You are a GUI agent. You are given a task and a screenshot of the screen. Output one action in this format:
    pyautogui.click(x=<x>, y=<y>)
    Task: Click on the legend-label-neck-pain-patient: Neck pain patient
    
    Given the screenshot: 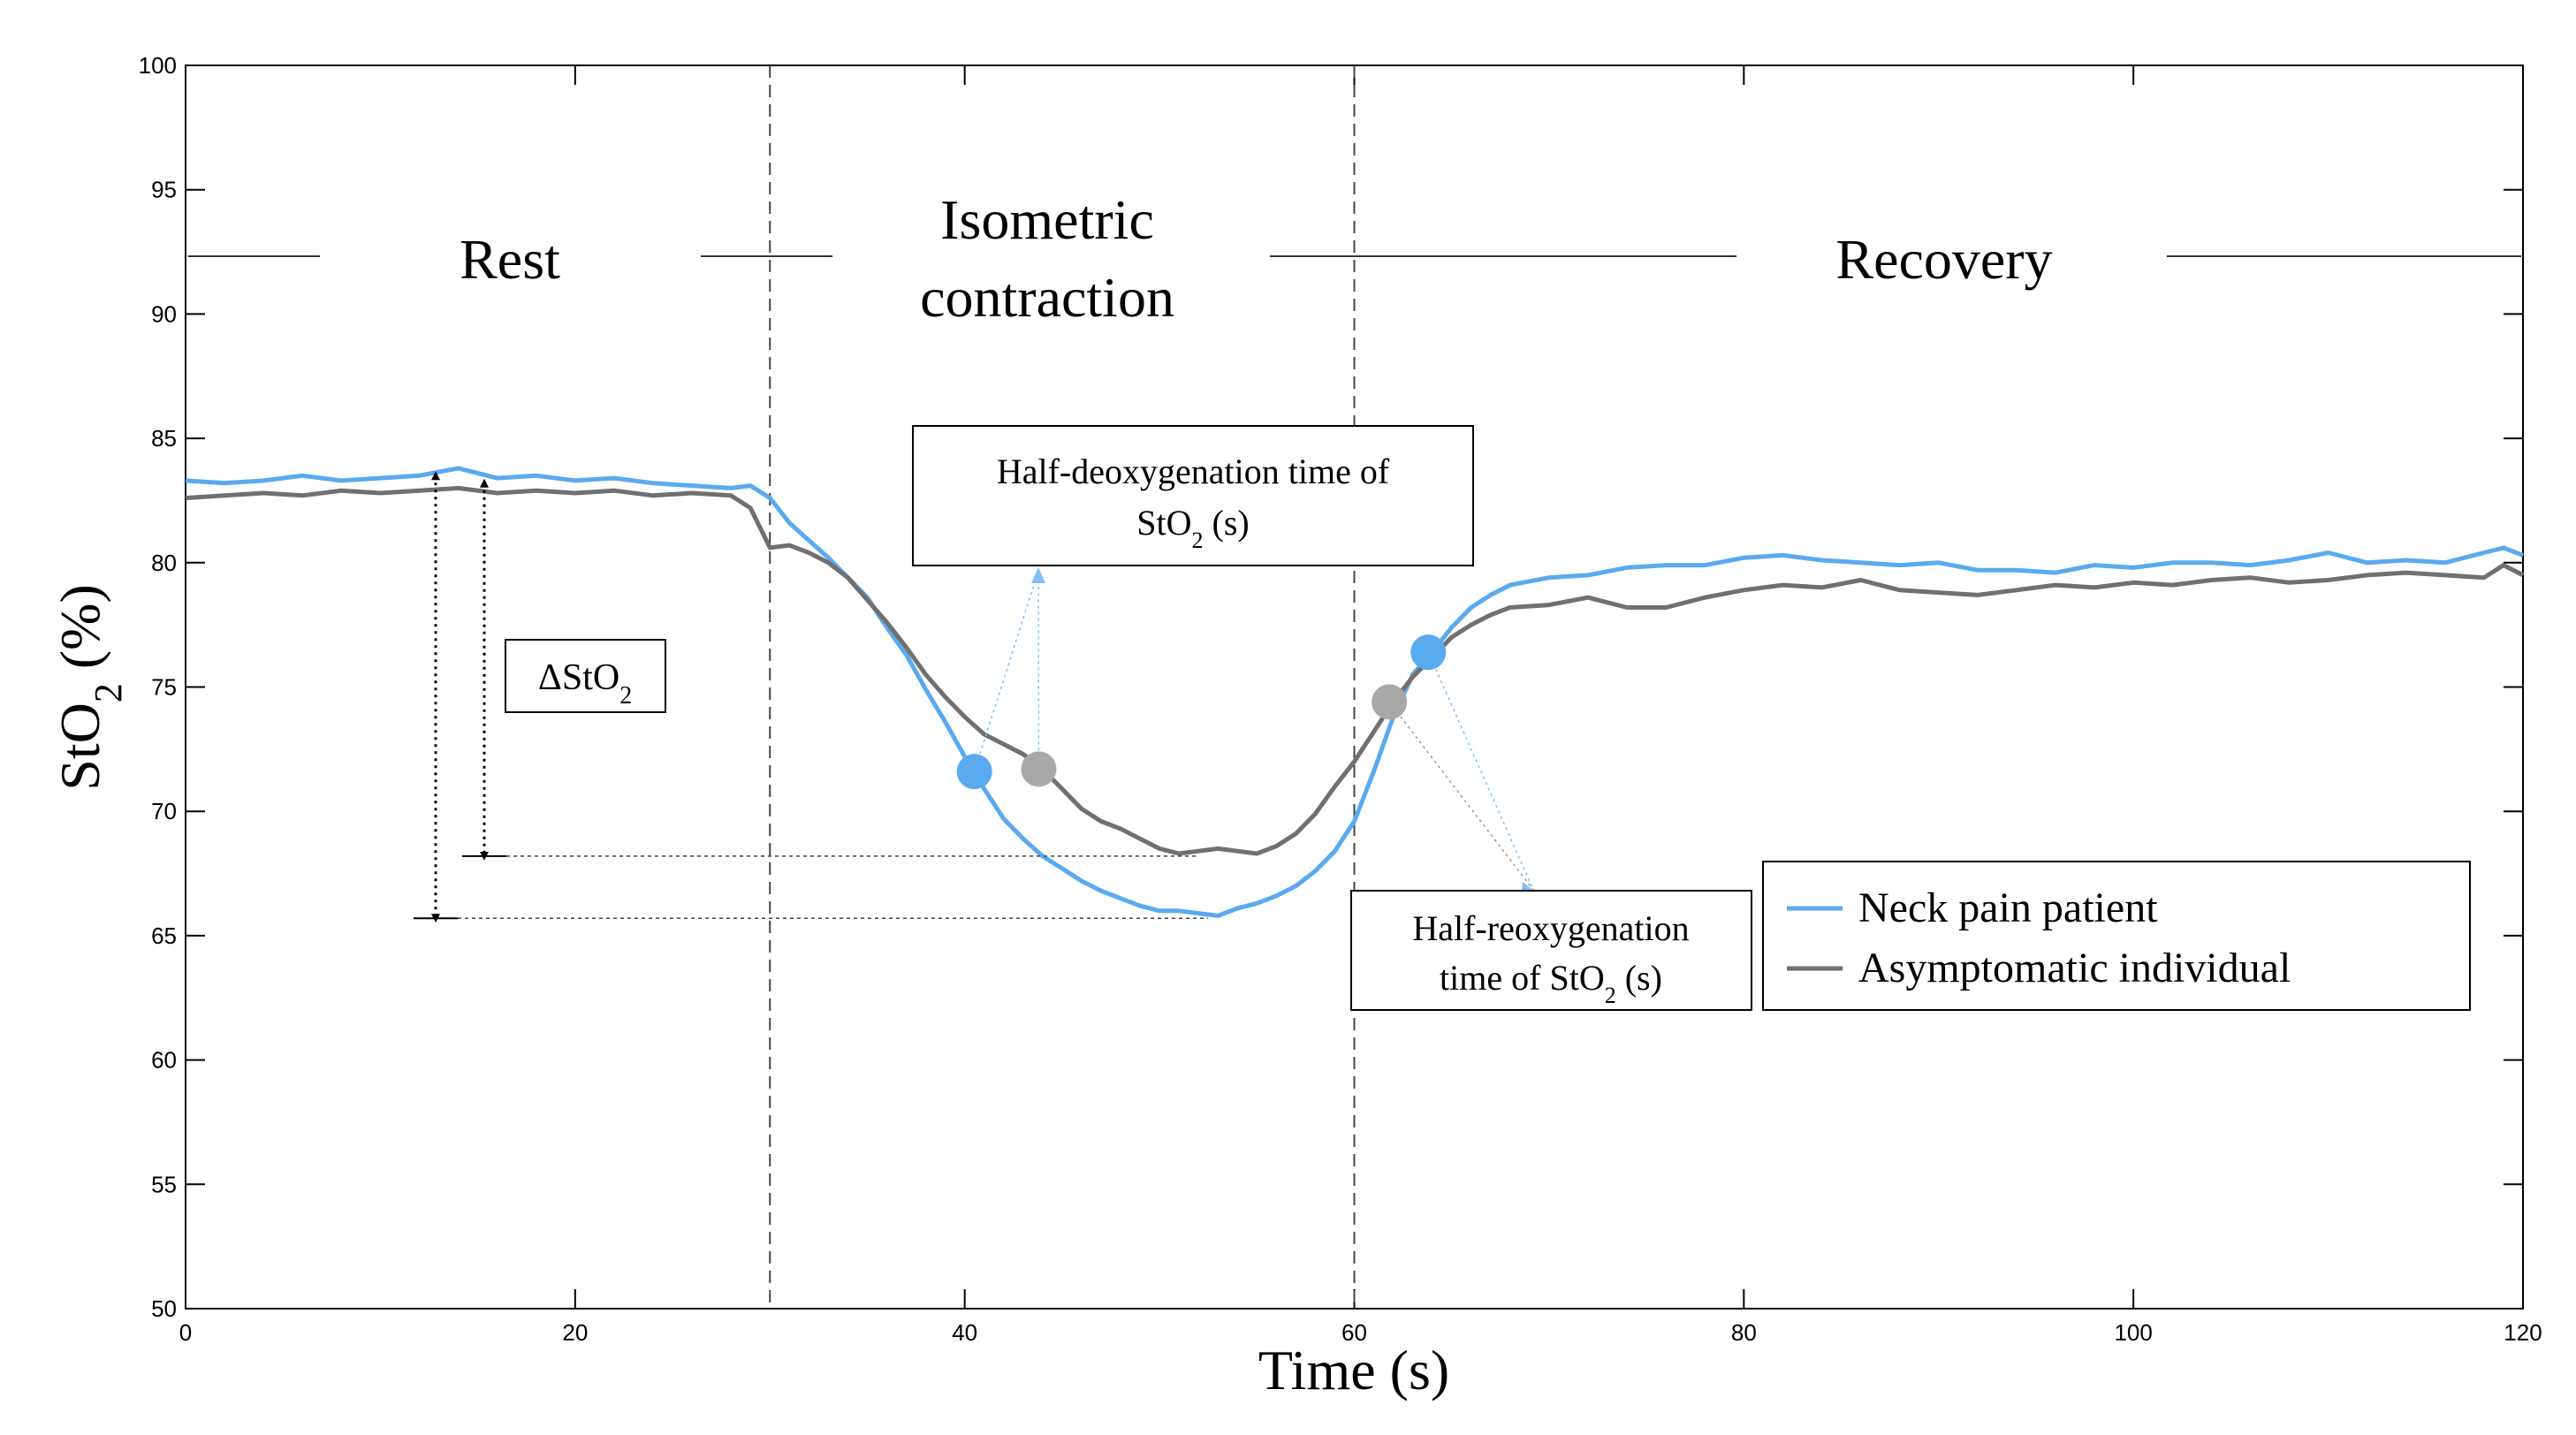 What is the action you would take?
    pyautogui.click(x=2008, y=908)
    